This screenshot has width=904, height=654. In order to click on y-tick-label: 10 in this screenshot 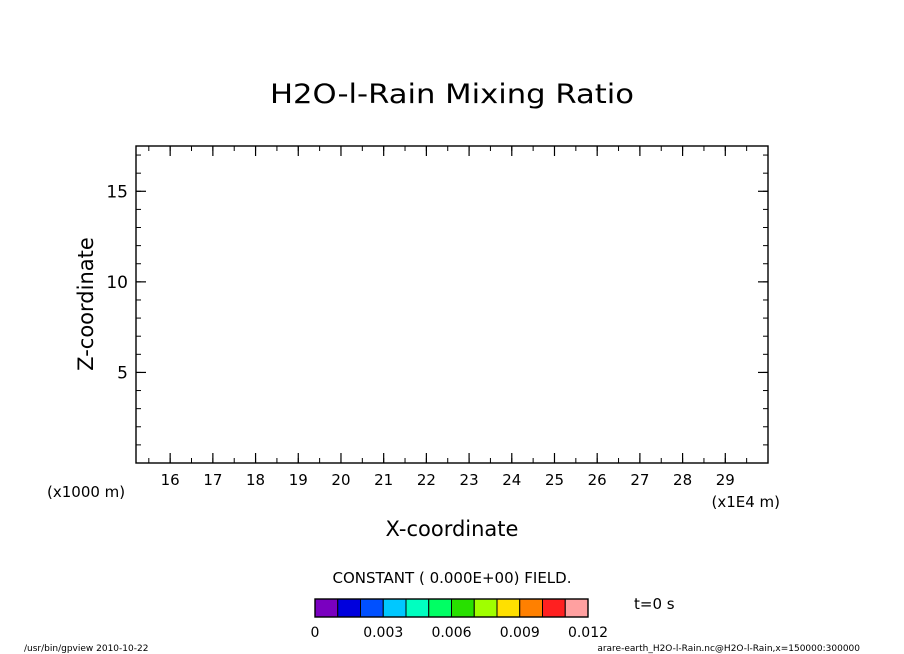, I will do `click(117, 283)`.